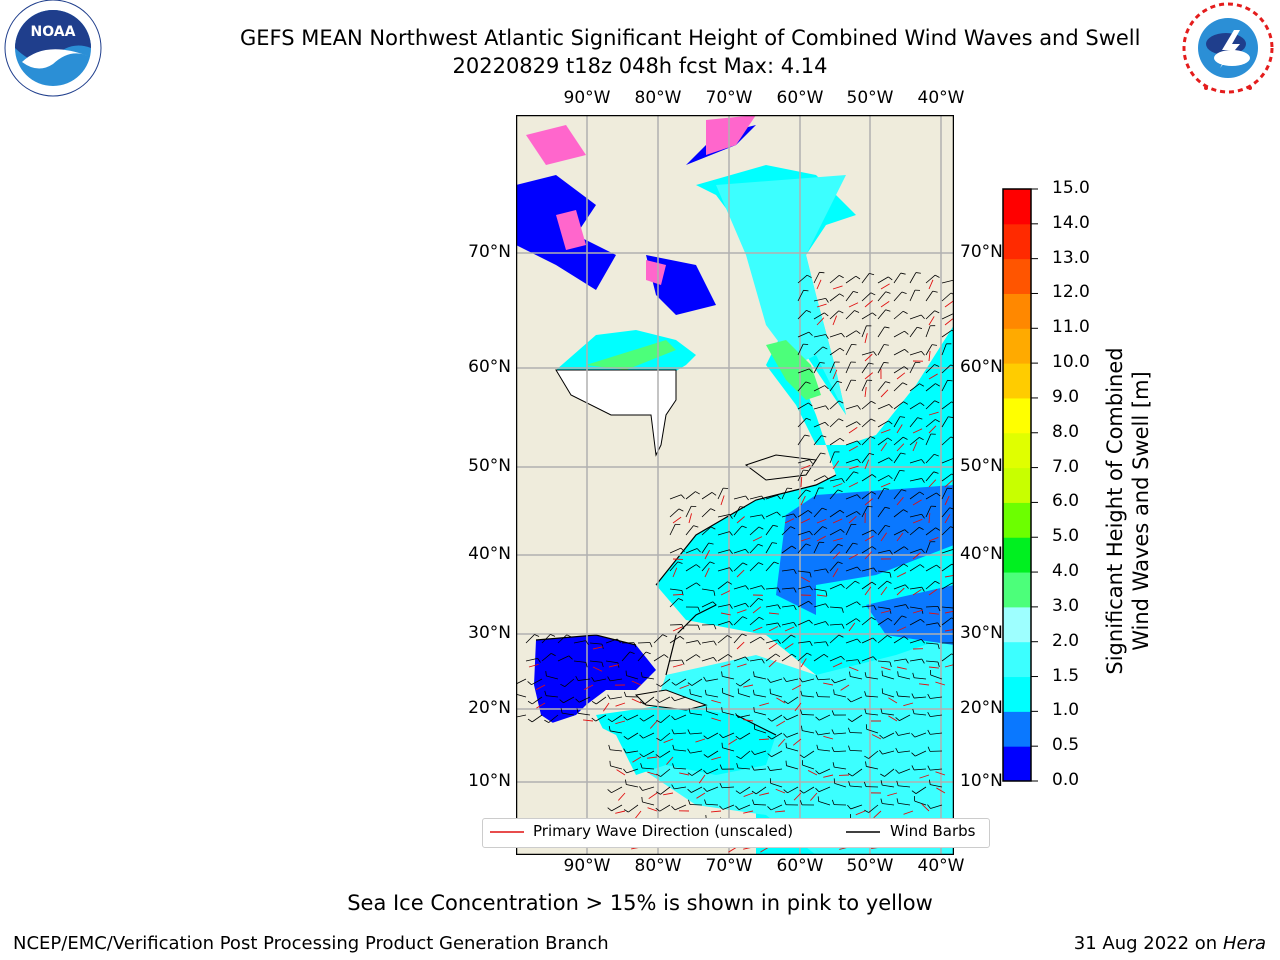  What do you see at coordinates (1066, 501) in the screenshot?
I see `colorbar-tick-label: 6.0` at bounding box center [1066, 501].